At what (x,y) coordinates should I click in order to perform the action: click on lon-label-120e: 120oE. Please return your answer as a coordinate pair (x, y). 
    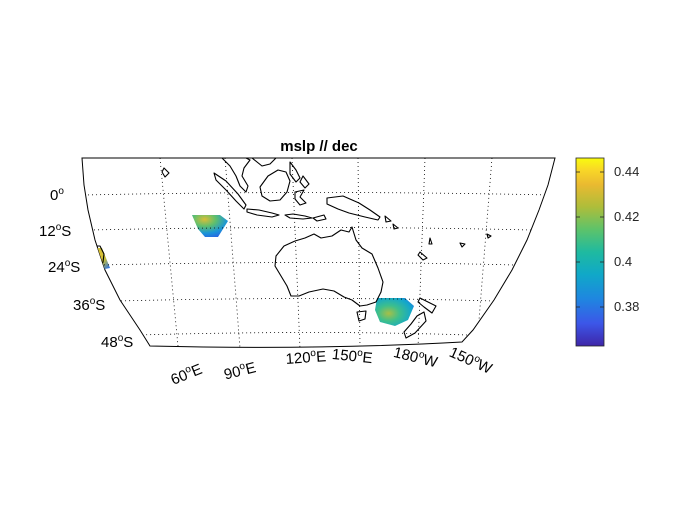
    Looking at the image, I should click on (306, 357).